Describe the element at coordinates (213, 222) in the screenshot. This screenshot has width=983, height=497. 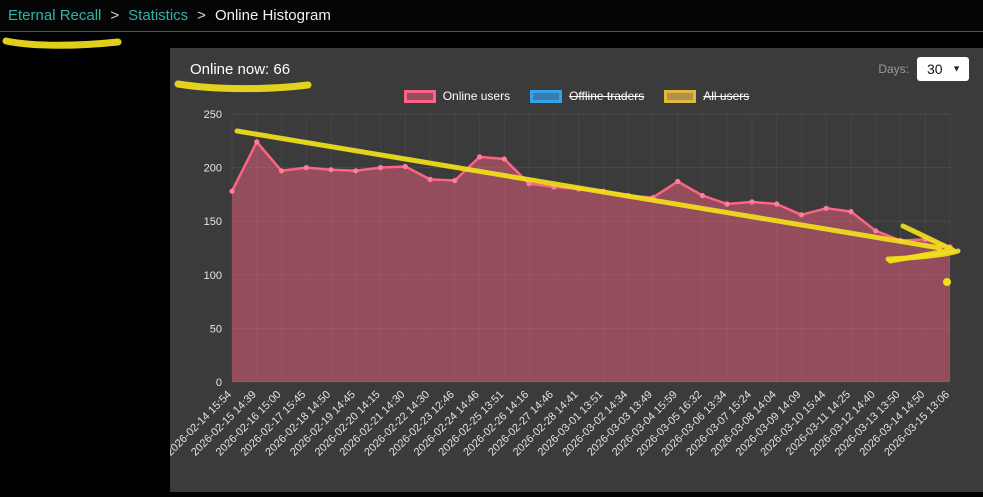
I see `y-axis-tick-label: 150` at that location.